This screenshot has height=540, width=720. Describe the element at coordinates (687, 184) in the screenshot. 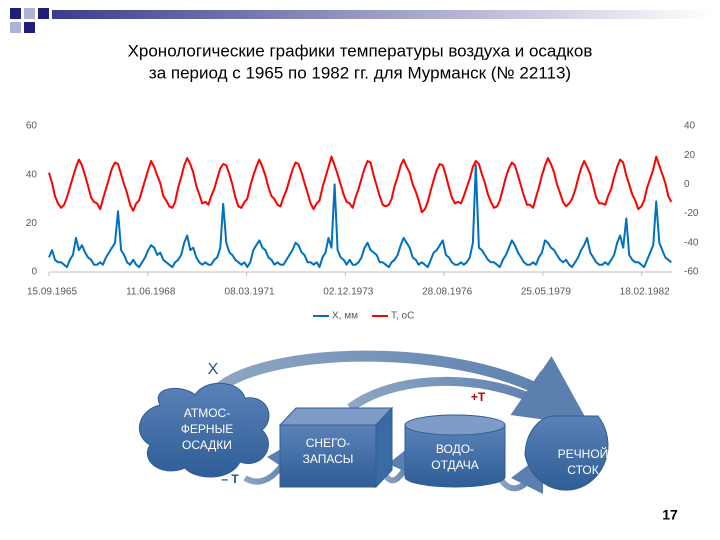

I see `y2-tick-label: 0` at that location.